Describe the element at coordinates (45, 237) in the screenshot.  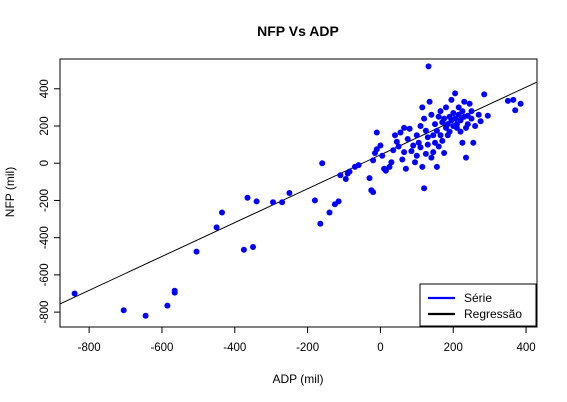
I see `y-tick-label: -400` at that location.